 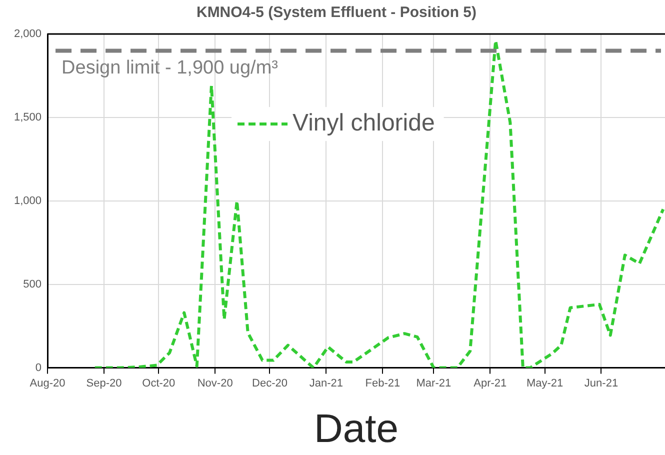 I want to click on chart-title: KMNO4-5 (System Effluent - Position 5), so click(x=336, y=13).